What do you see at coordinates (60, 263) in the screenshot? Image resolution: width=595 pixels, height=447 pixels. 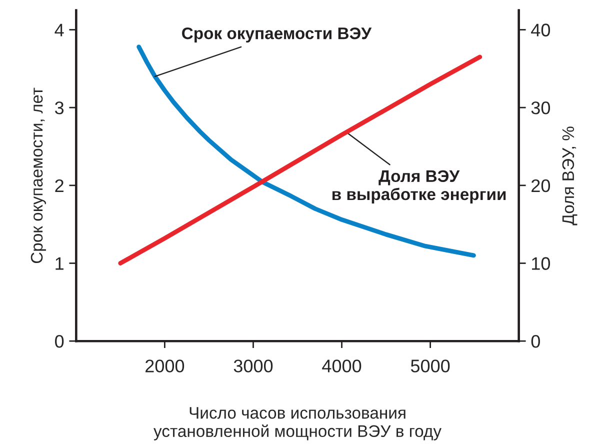 I see `y-tick-label: 1` at bounding box center [60, 263].